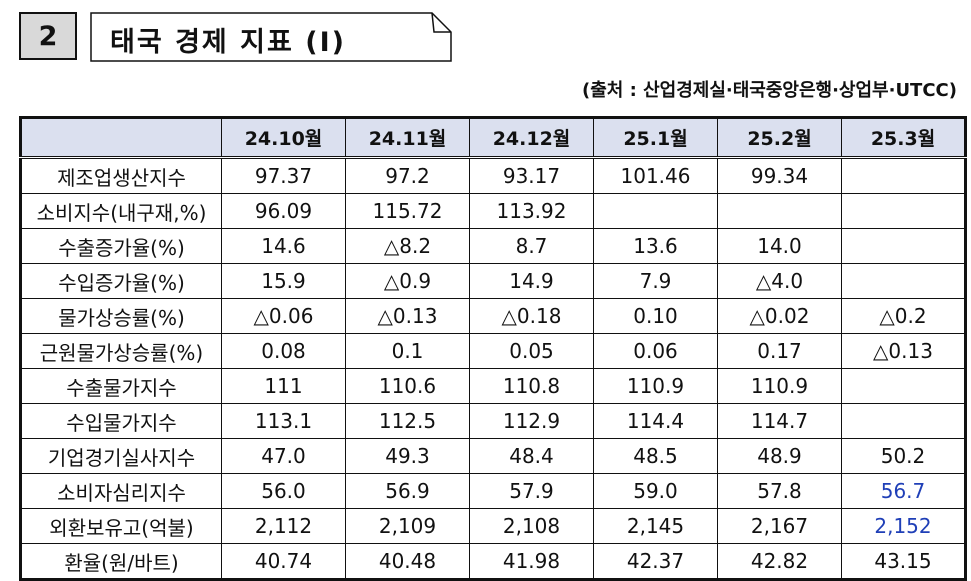 This screenshot has width=971, height=581. What do you see at coordinates (655, 351) in the screenshot?
I see `table-cell: 0.06` at bounding box center [655, 351].